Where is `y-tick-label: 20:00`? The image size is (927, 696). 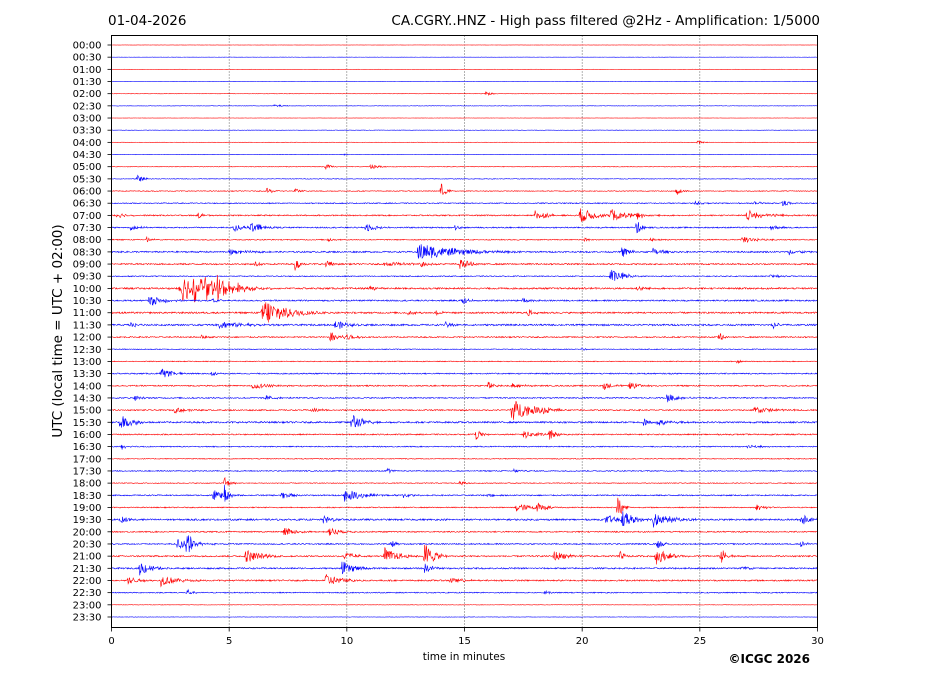 y-tick-label: 20:00 is located at coordinates (87, 532).